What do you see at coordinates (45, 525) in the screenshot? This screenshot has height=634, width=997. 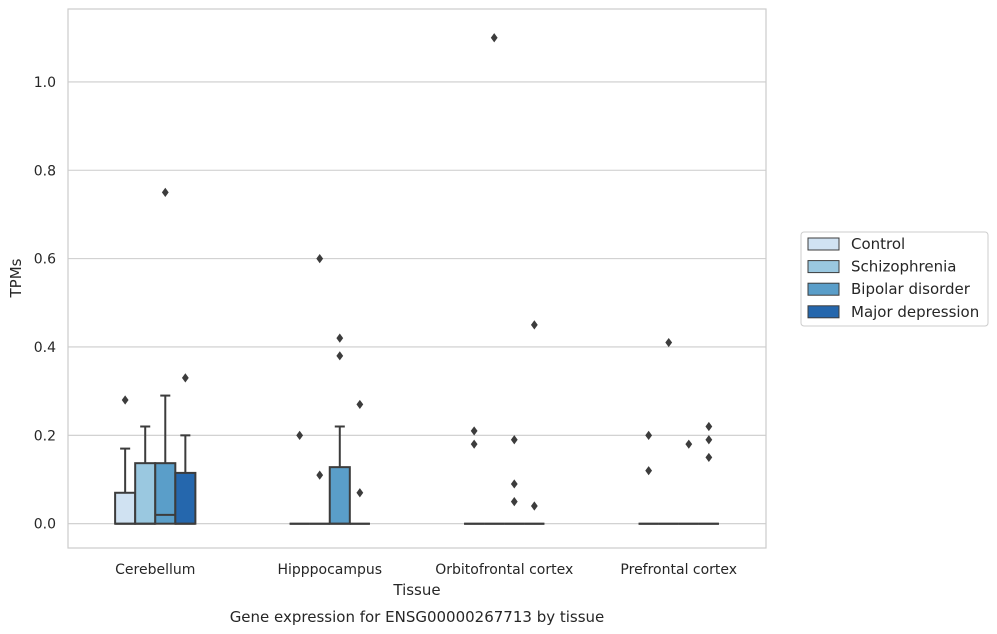 I see `y-tick-label: 0.0` at bounding box center [45, 525].